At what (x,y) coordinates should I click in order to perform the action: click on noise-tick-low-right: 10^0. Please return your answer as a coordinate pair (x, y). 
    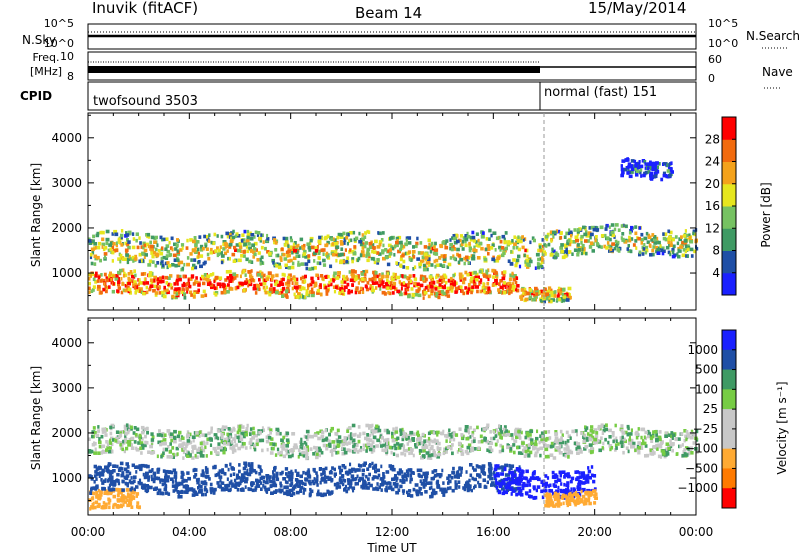
    Looking at the image, I should click on (723, 43).